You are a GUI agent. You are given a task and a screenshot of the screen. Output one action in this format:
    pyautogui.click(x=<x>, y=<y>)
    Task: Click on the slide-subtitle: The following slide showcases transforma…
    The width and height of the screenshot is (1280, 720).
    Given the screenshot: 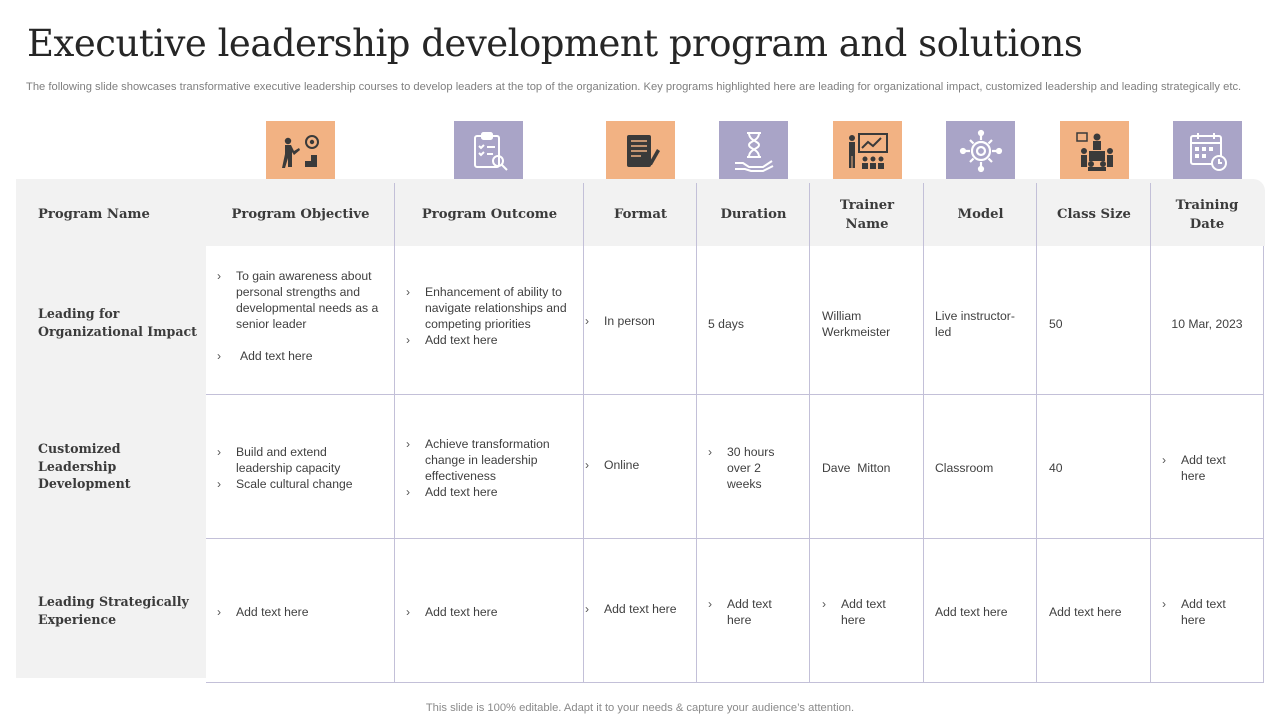 What is the action you would take?
    pyautogui.click(x=634, y=87)
    